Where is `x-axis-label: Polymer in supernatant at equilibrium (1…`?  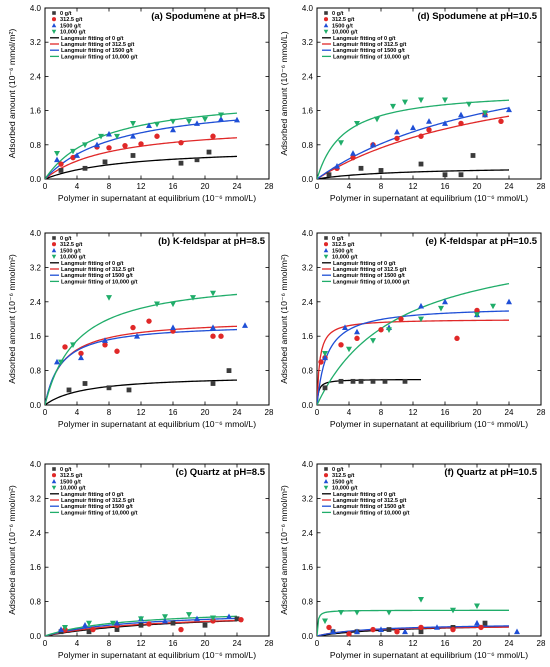 x-axis-label: Polymer in supernatant at equilibrium (1… is located at coordinates (157, 655).